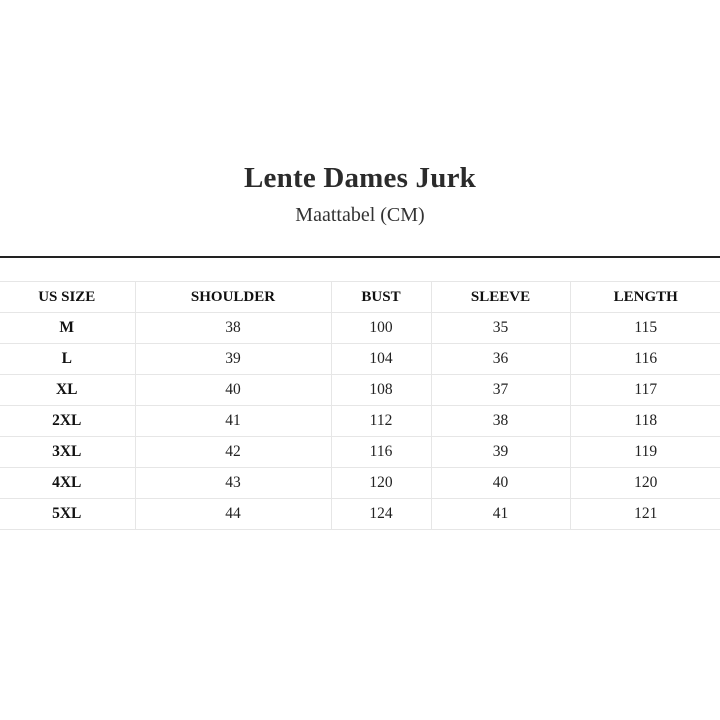  I want to click on value-cell: 35, so click(500, 328).